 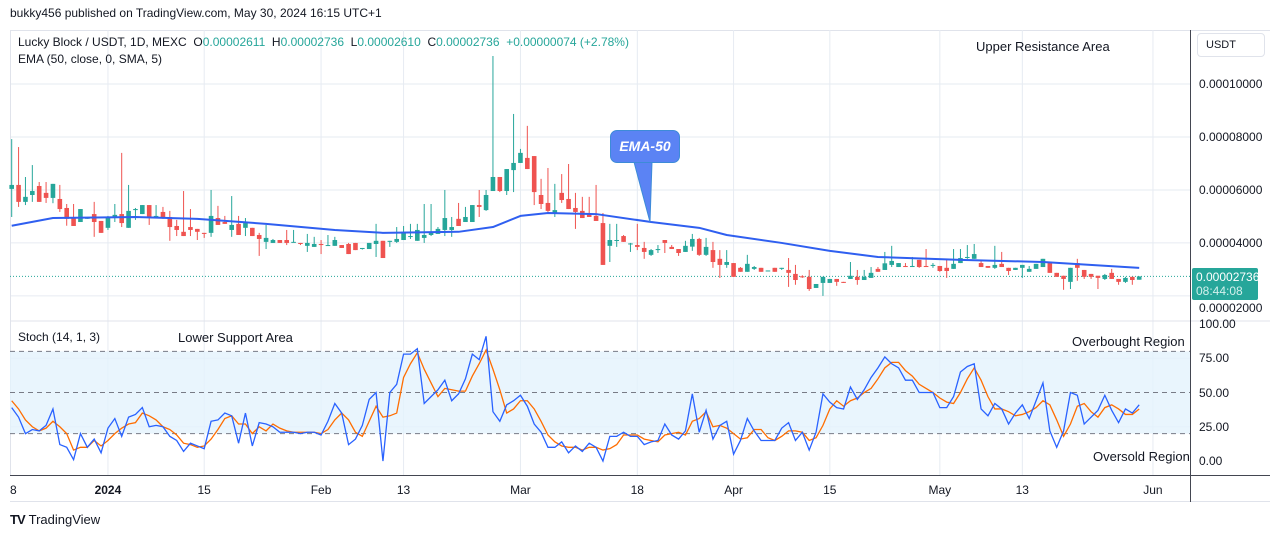 What do you see at coordinates (1231, 45) in the screenshot?
I see `currency-selector: USDT` at bounding box center [1231, 45].